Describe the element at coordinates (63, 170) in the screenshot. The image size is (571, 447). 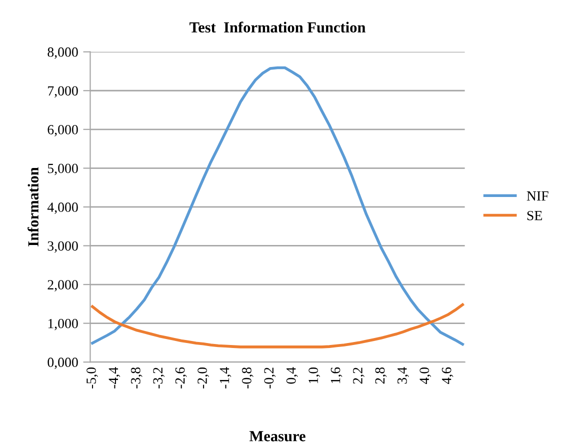
I see `y-tick-label: 5,000` at that location.